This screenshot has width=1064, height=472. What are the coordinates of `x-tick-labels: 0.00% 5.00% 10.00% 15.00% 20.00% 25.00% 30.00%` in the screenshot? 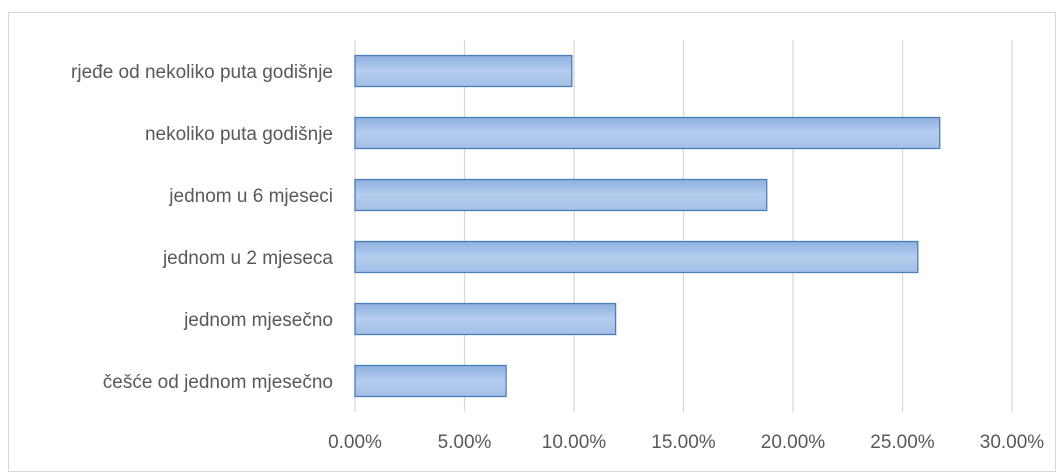 It's located at (686, 442).